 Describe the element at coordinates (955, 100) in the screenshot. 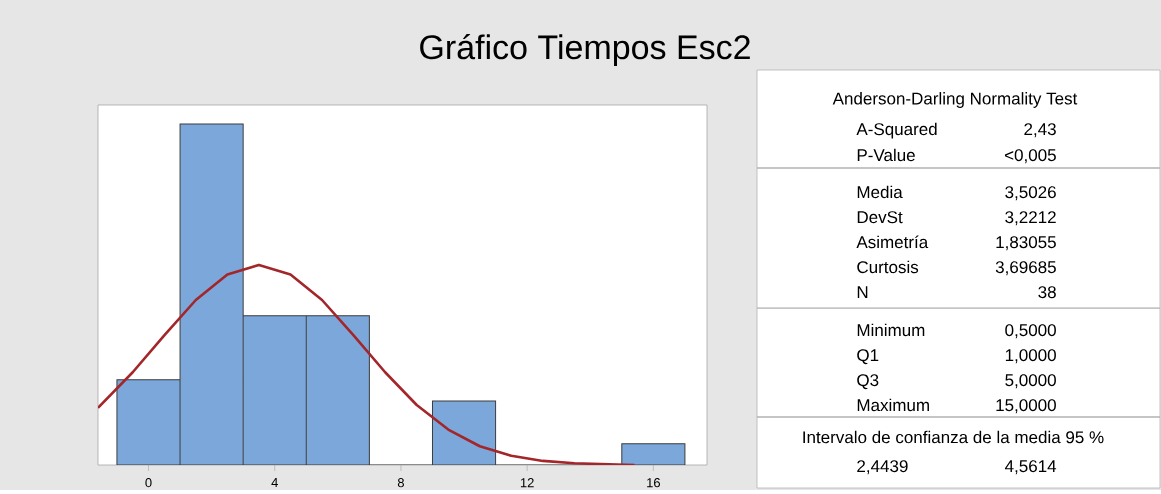

I see `text: Anderson-Darling Normality Test` at that location.